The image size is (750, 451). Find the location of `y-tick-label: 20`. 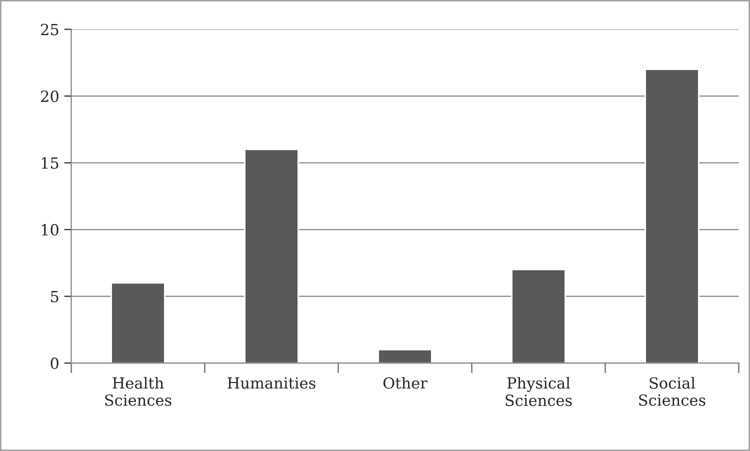

y-tick-label: 20 is located at coordinates (49, 96).